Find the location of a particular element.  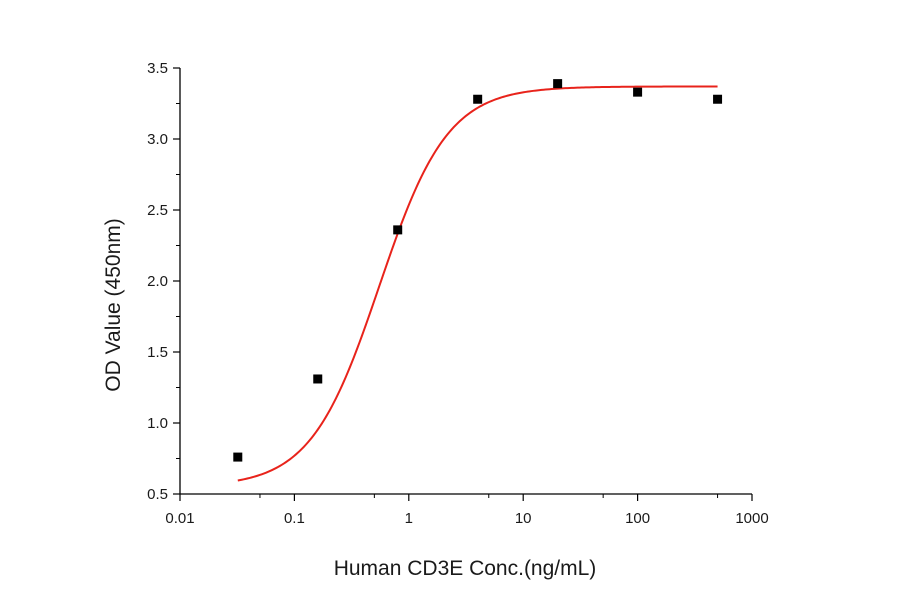

y-ticks: 0.5 1.0 1.5 2.0 2.5 3.0 3.5 is located at coordinates (163, 281).